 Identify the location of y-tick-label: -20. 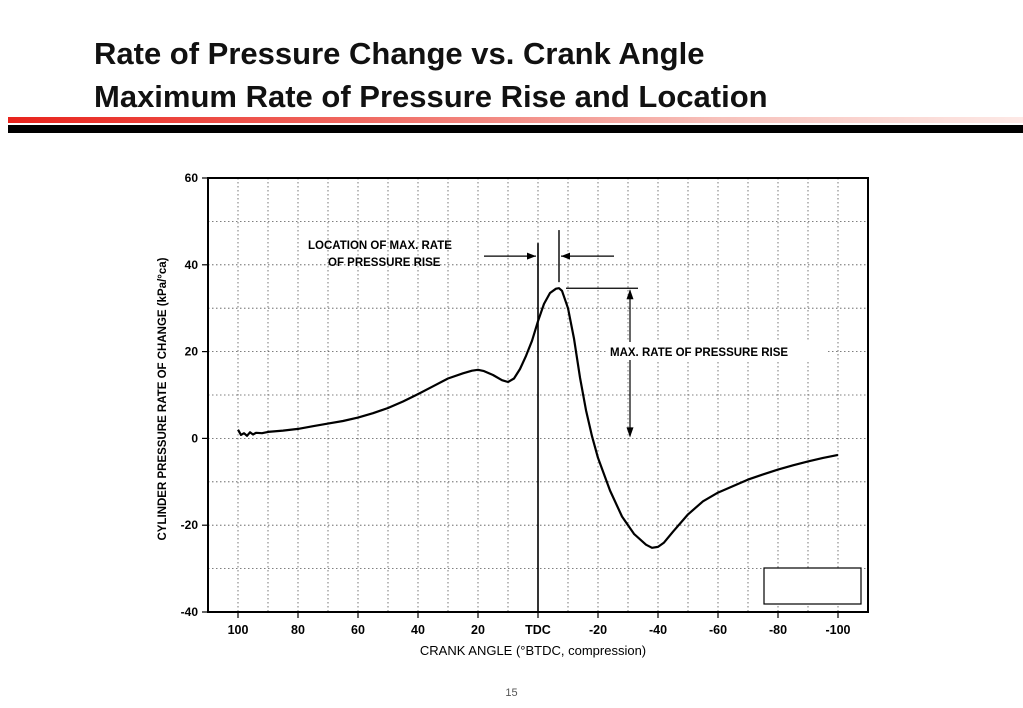
(190, 525).